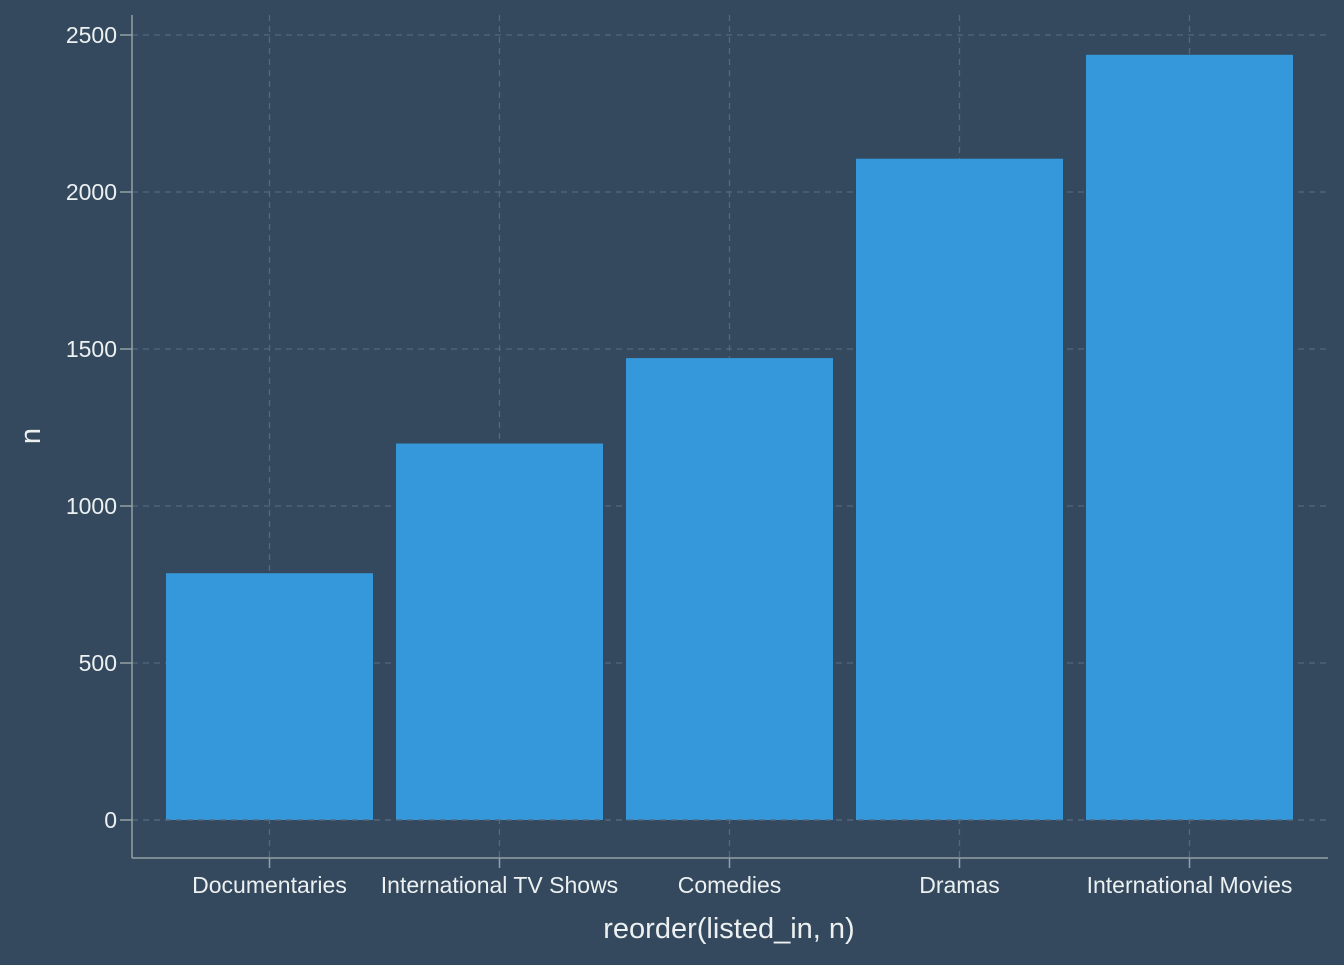 This screenshot has height=965, width=1344. What do you see at coordinates (1189, 437) in the screenshot?
I see `bar-international-movies` at bounding box center [1189, 437].